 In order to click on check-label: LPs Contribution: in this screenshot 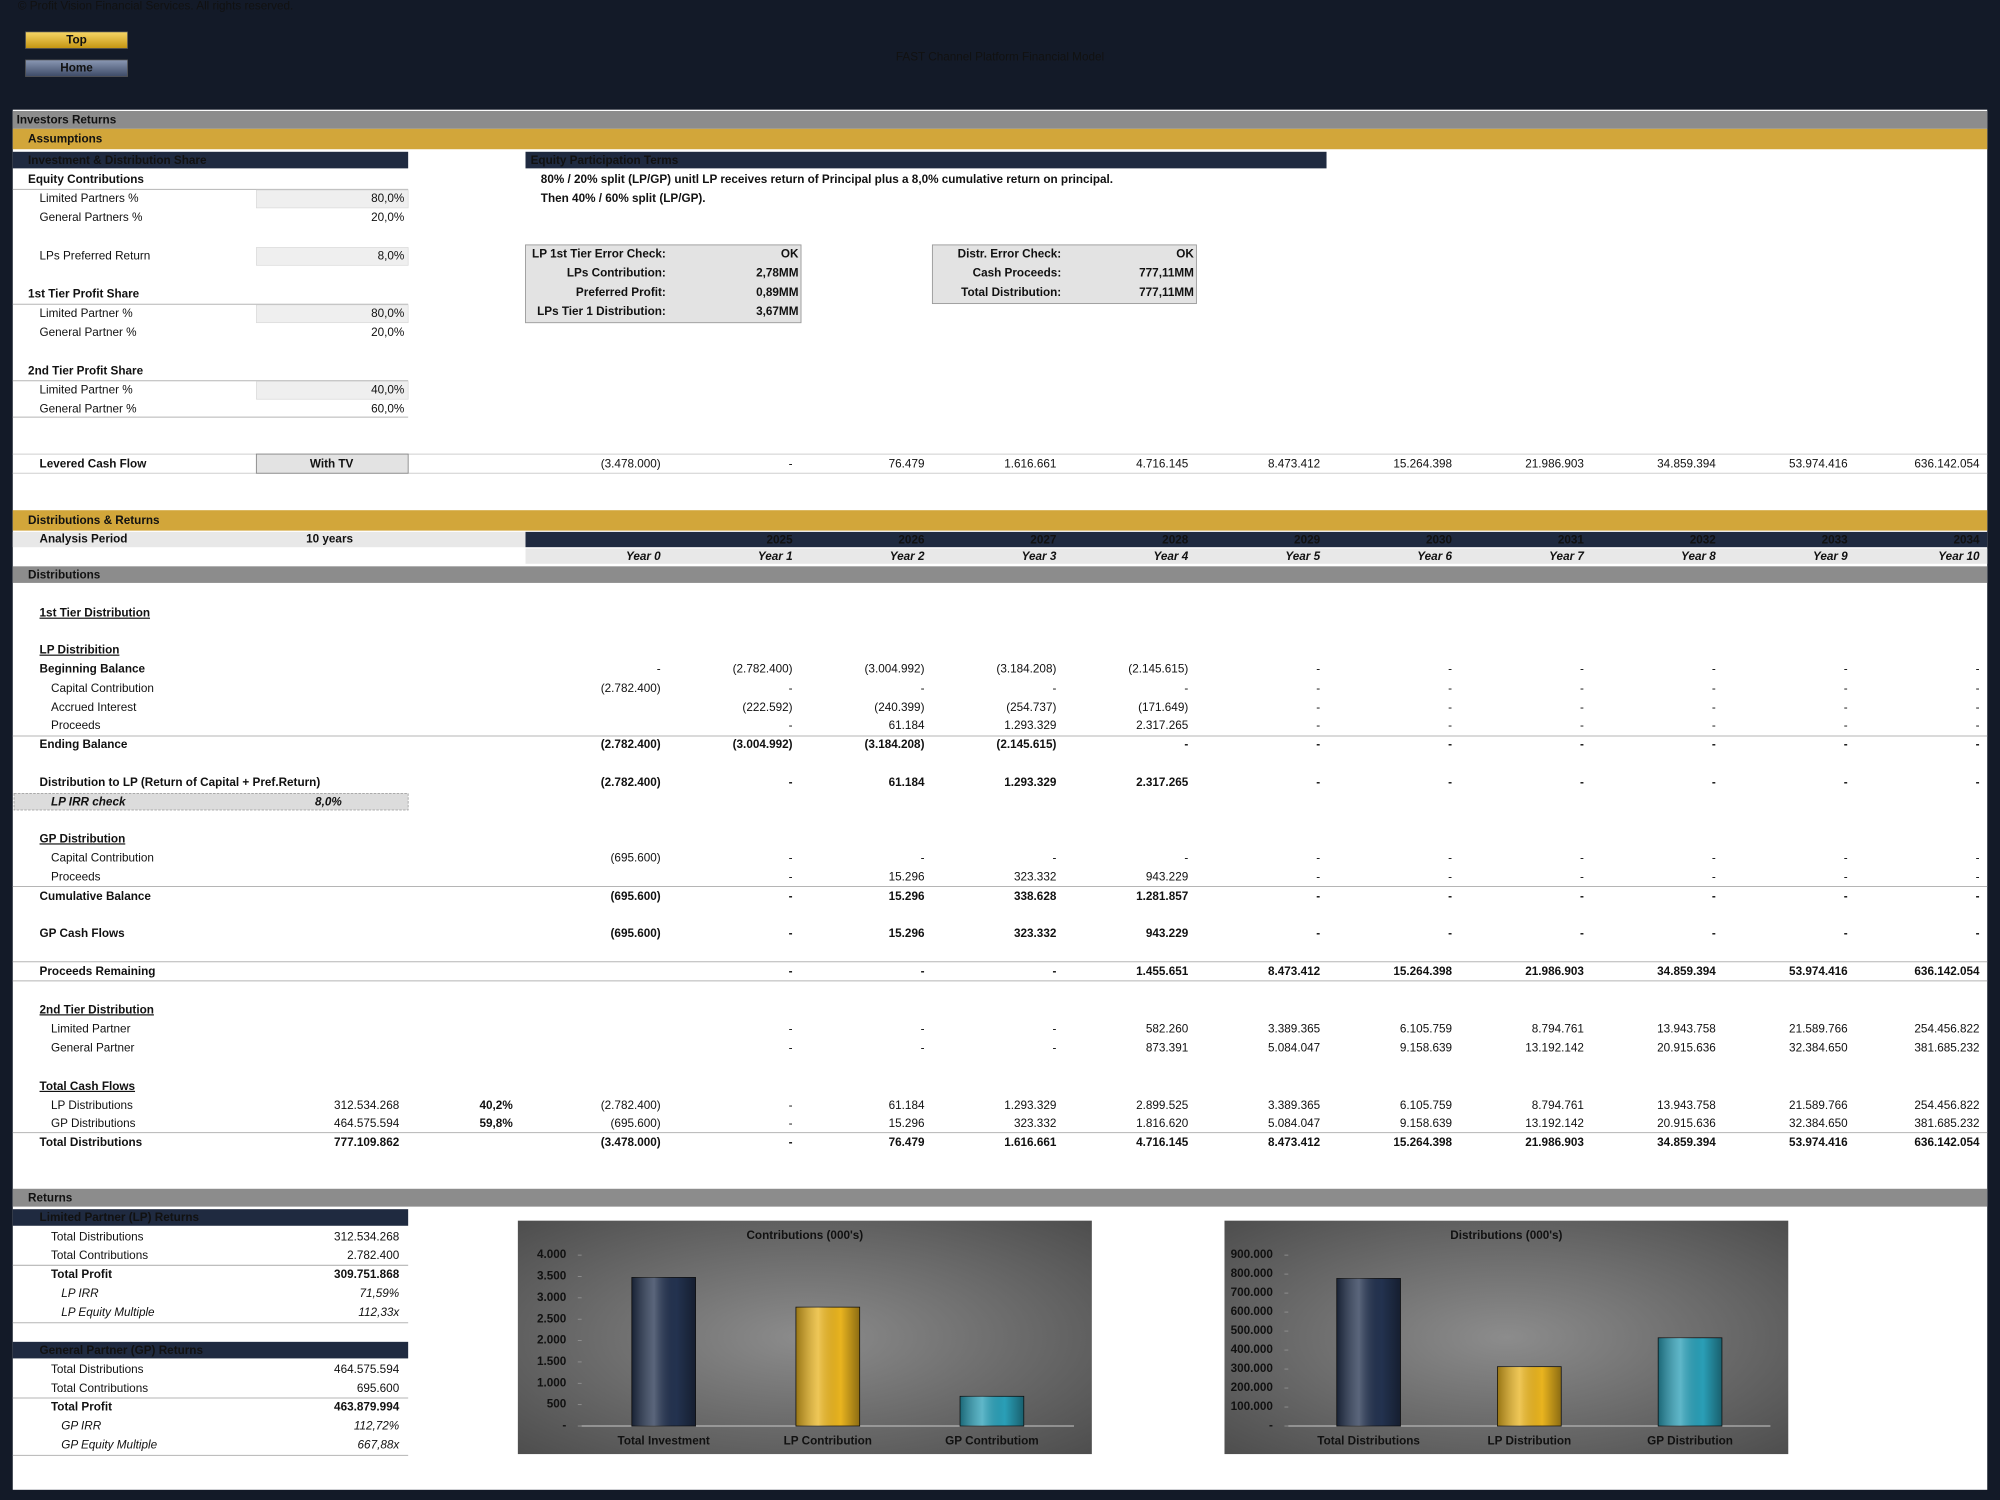, I will do `click(616, 273)`.